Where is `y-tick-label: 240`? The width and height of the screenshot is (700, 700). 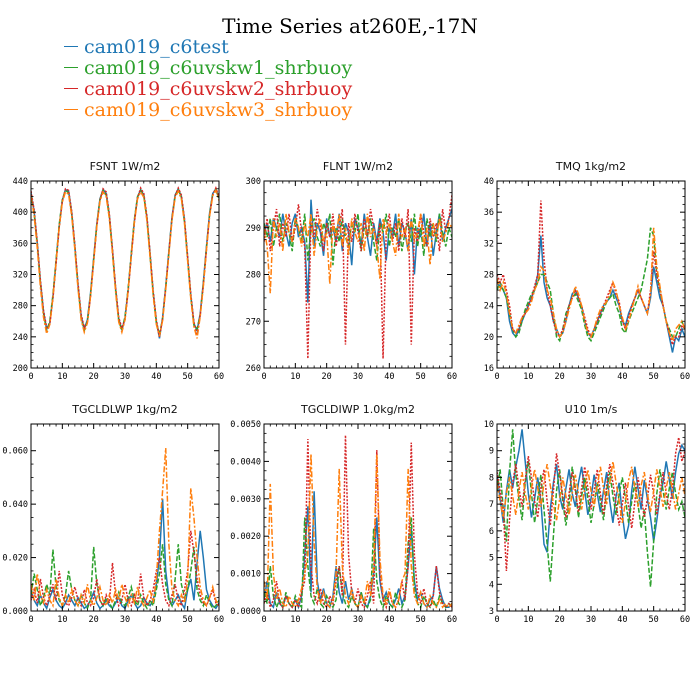 y-tick-label: 240 is located at coordinates (20, 338).